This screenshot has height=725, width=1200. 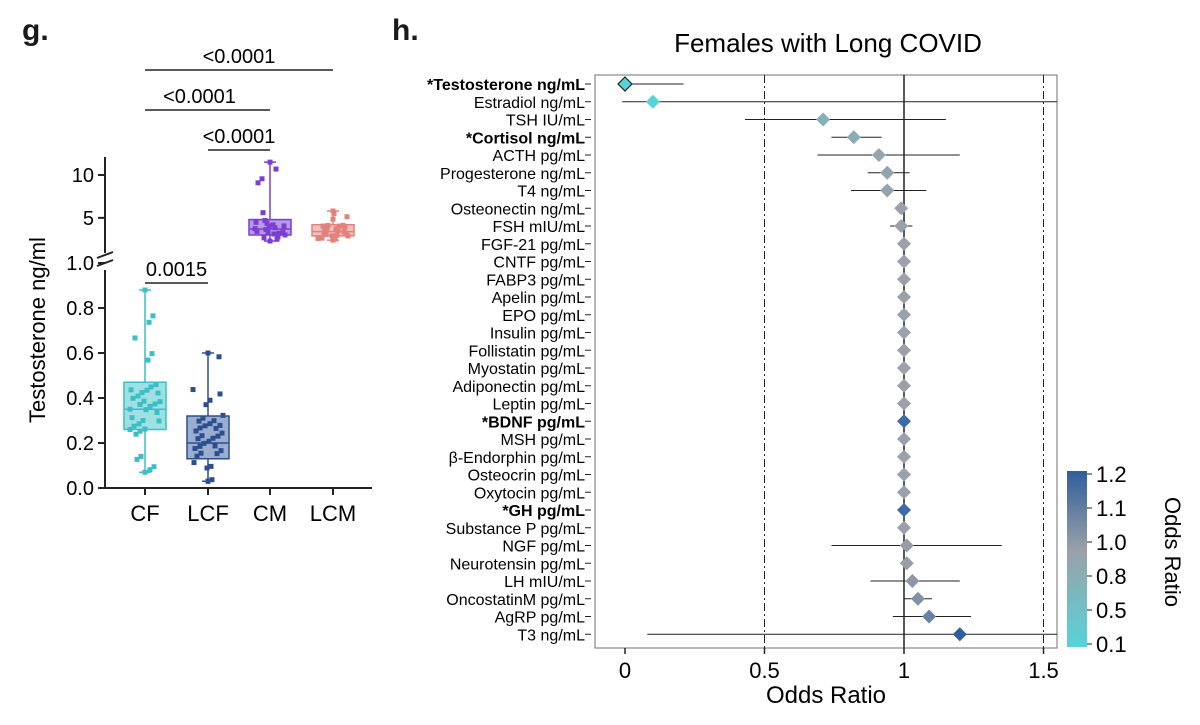 I want to click on row-label: Neurotensin pg/mL, so click(x=517, y=564).